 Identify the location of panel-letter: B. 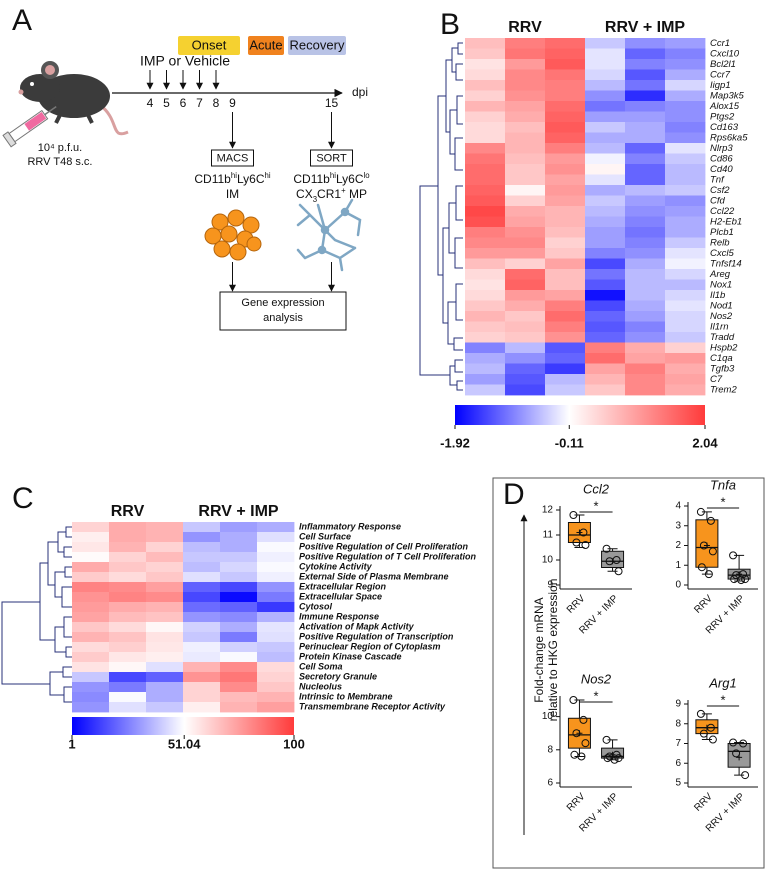
(450, 24).